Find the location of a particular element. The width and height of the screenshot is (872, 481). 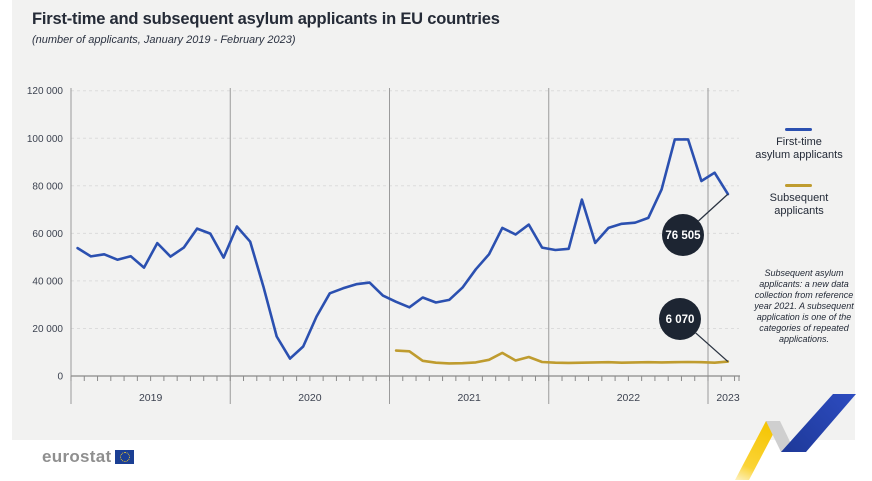

legend-label-line: asylum applicants is located at coordinates (799, 155).